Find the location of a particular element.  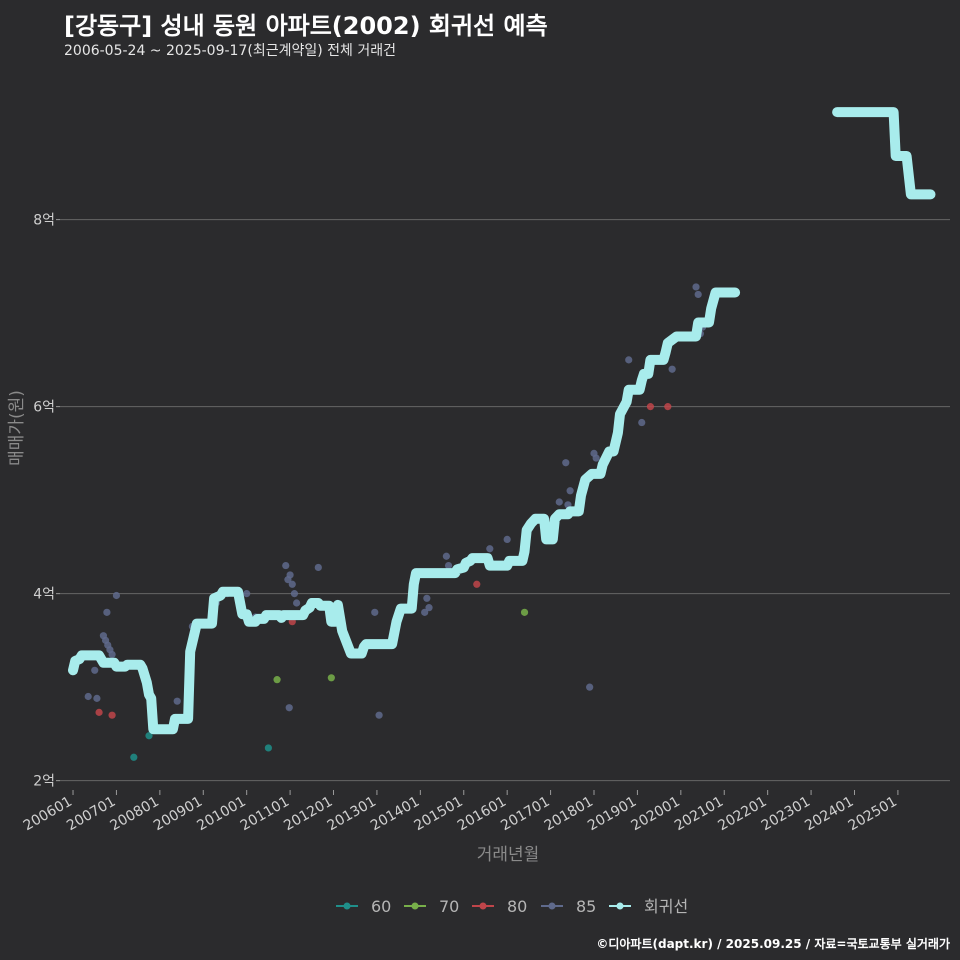

legend-label: 80 is located at coordinates (517, 906).